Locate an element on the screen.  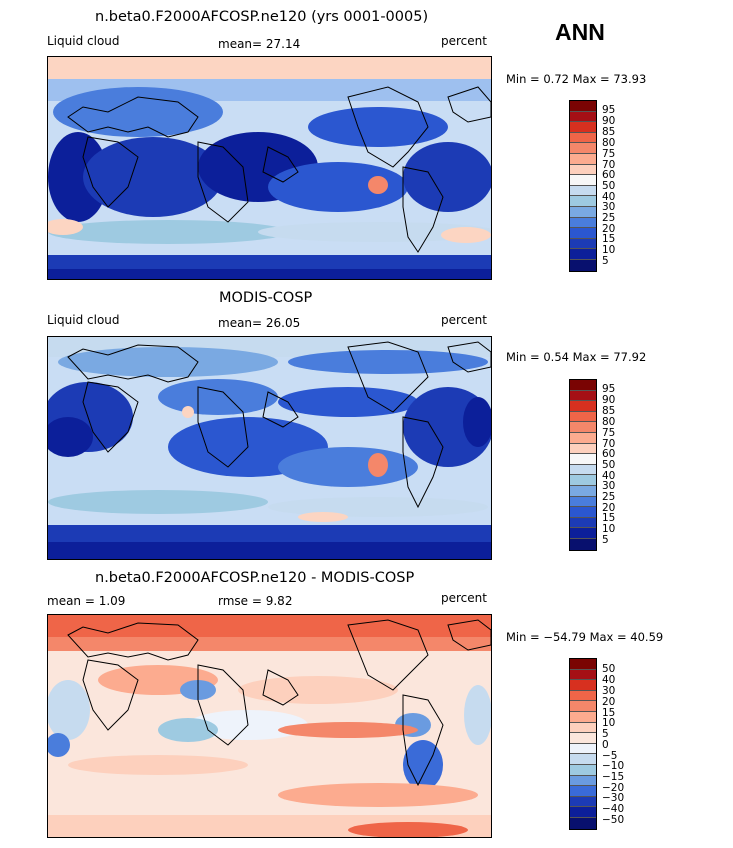
panel2-colorbar is located at coordinates (583, 465).